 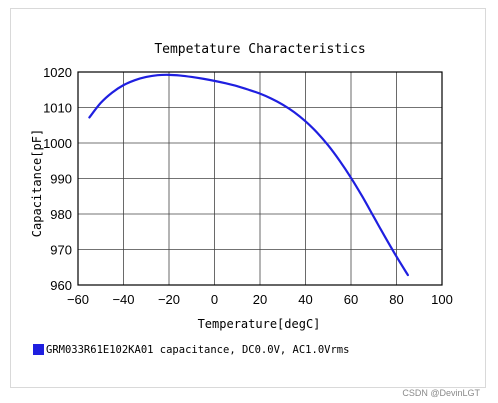 What do you see at coordinates (259, 49) in the screenshot?
I see `chart-title: Tempetature Characteristics` at bounding box center [259, 49].